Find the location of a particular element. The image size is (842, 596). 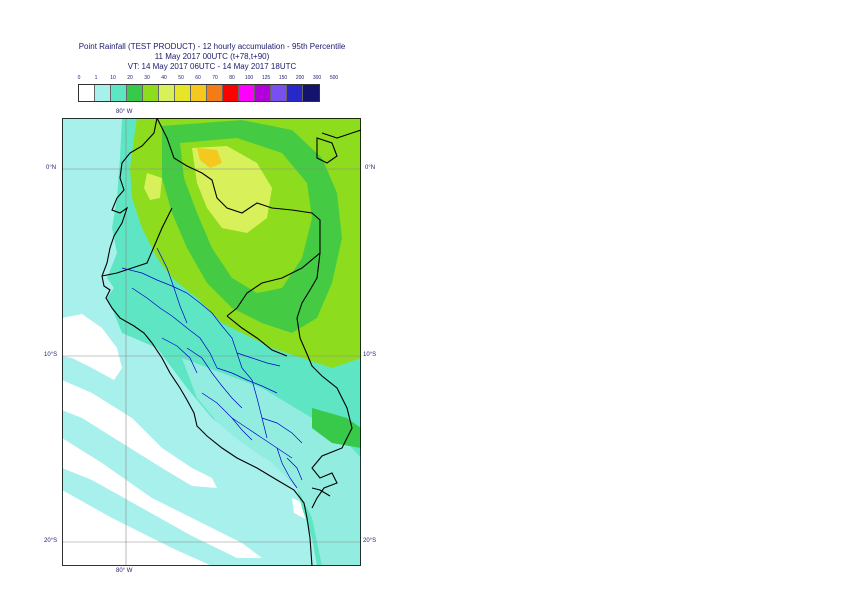

lat-label-left-20: 20°S is located at coordinates (51, 541).